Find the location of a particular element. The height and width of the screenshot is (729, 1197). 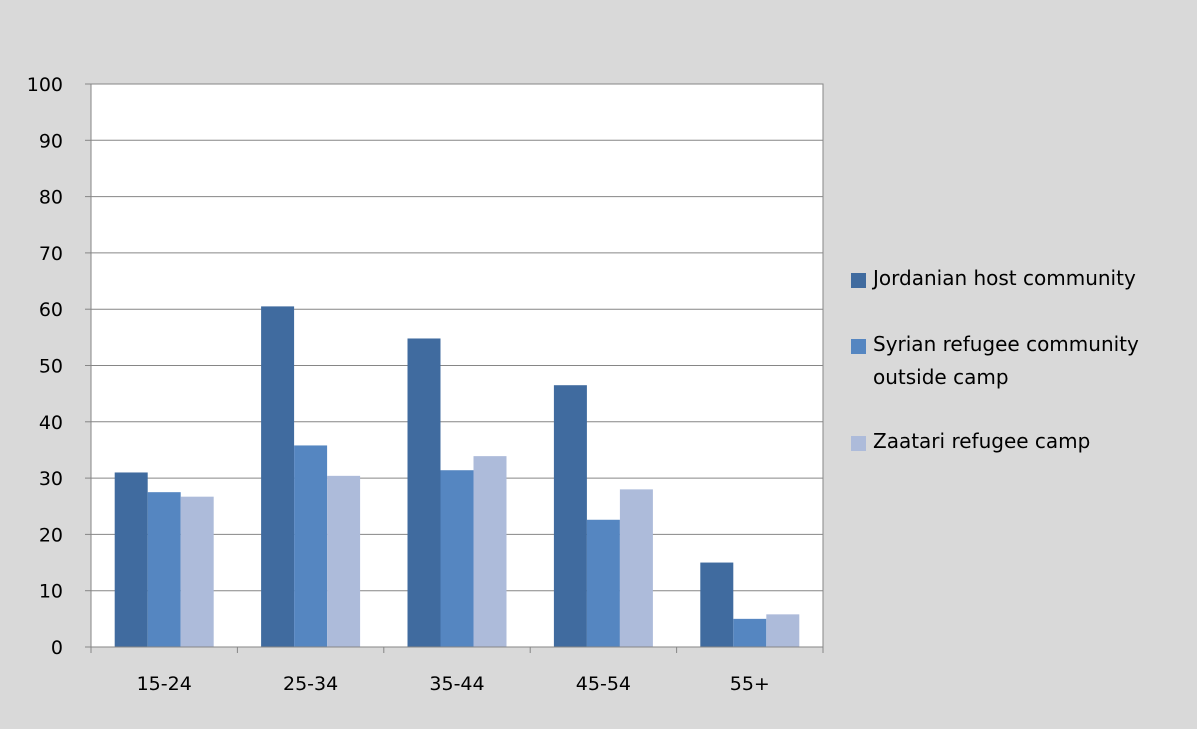

y-tick-label: 40 is located at coordinates (51, 423).